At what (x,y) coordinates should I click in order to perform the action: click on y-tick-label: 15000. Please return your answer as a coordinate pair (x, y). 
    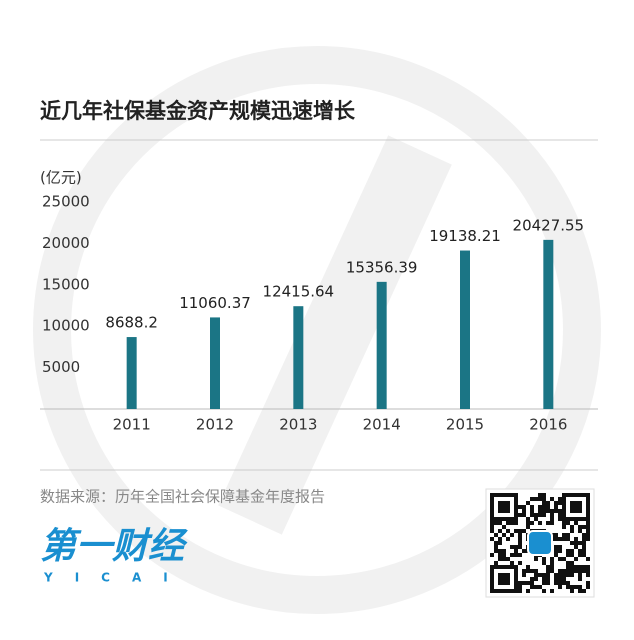
    Looking at the image, I should click on (66, 284).